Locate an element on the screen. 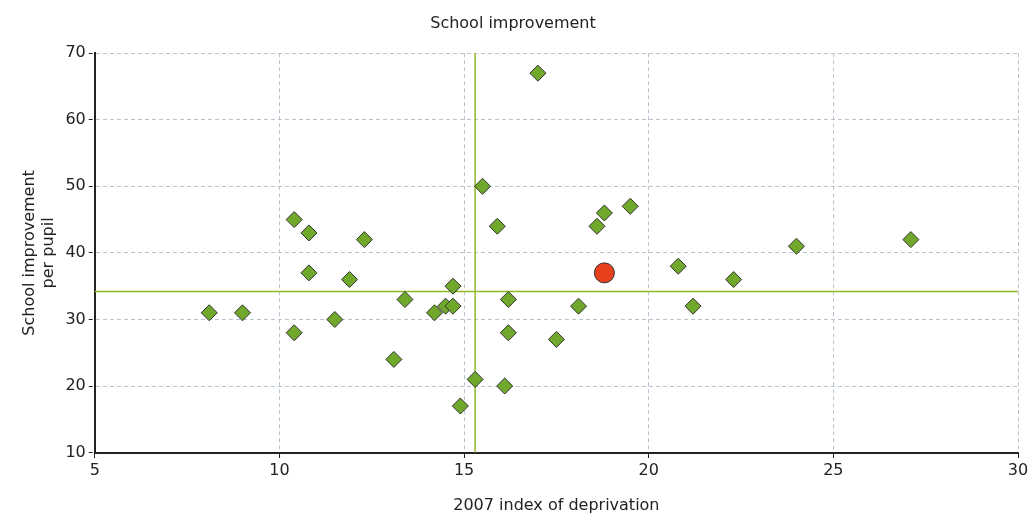  x-tick-label: 20 is located at coordinates (648, 470).